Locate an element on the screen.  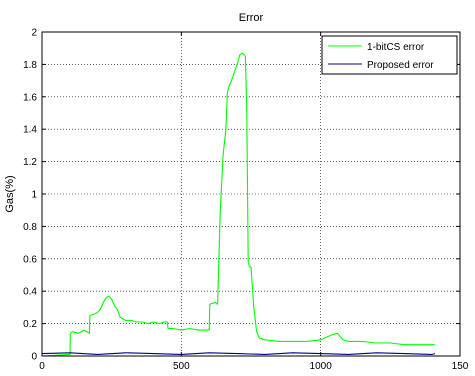
legend-label-1bitcs: 1-bitCS error is located at coordinates (396, 47).